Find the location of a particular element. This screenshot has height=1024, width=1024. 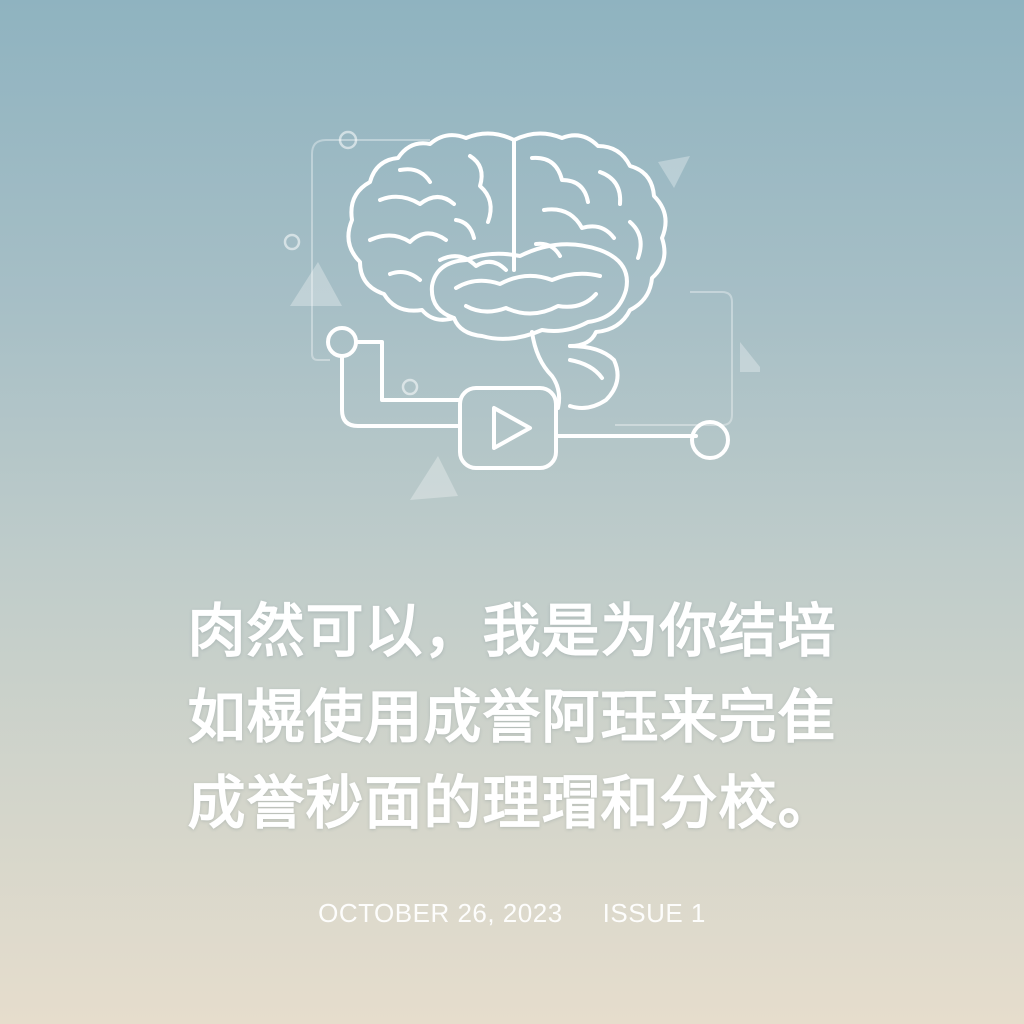

issue-date: OCTOBER 26, 2023 is located at coordinates (440, 913).